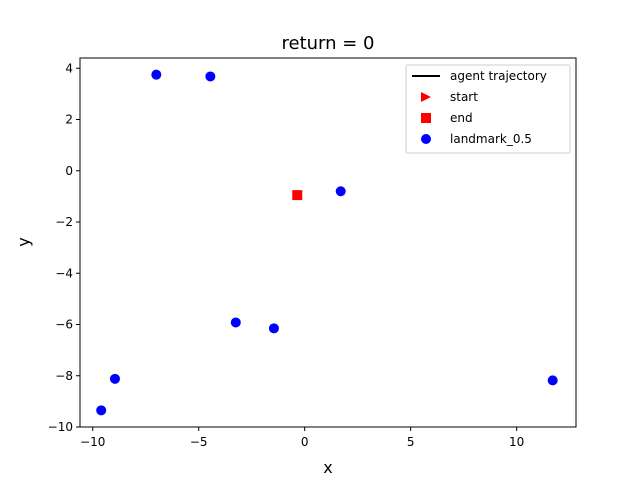 The width and height of the screenshot is (640, 480). Describe the element at coordinates (498, 76) in the screenshot. I see `legend-label-agent-trajectory: agent trajectory` at that location.